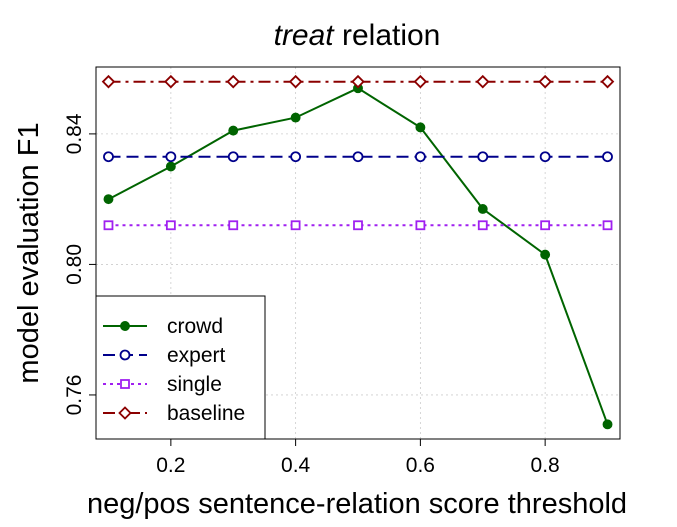 The width and height of the screenshot is (677, 527). I want to click on series-expert, so click(358, 157).